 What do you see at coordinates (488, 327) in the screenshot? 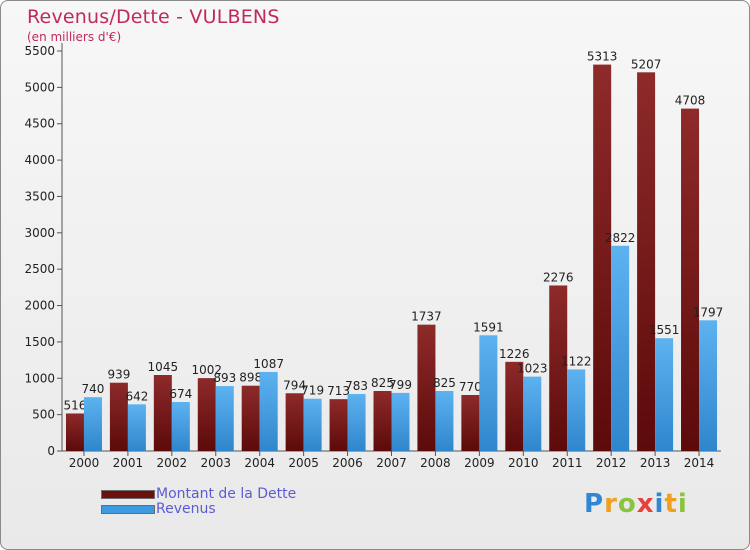
I see `data-label: 1591` at bounding box center [488, 327].